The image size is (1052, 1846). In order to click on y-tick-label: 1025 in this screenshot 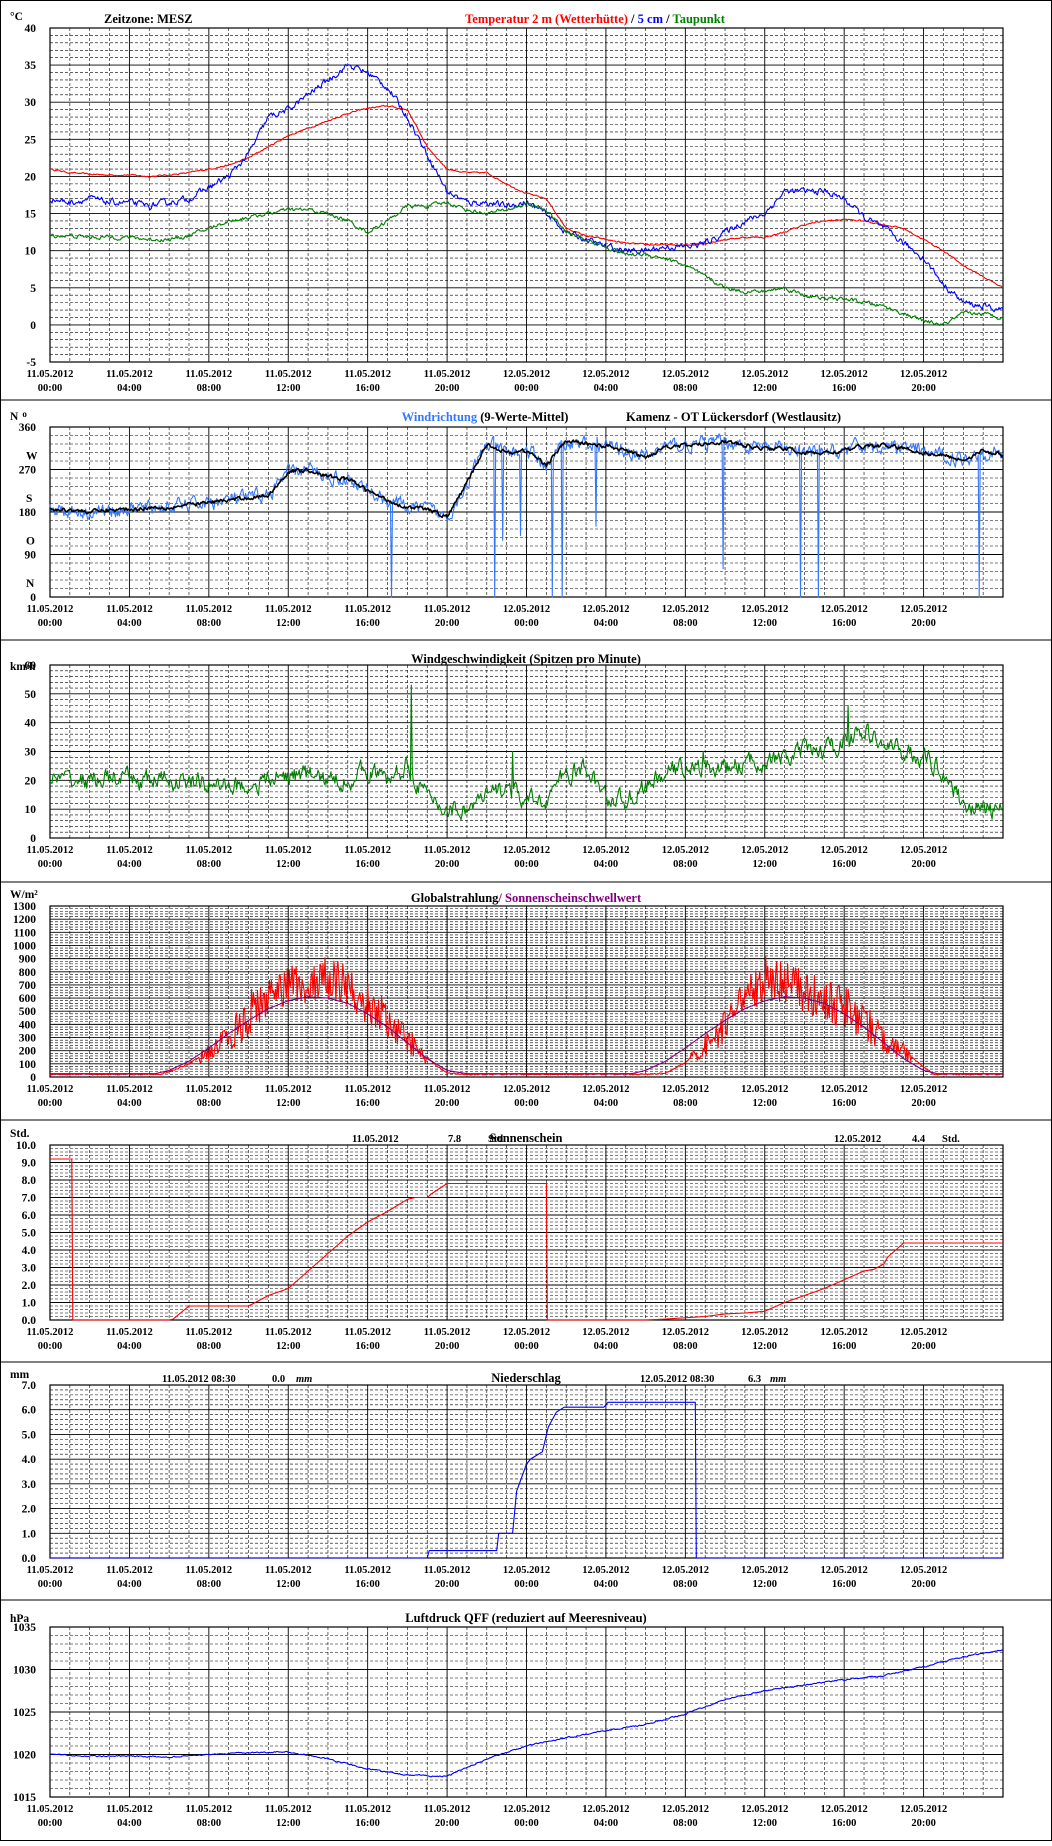, I will do `click(24, 1713)`.